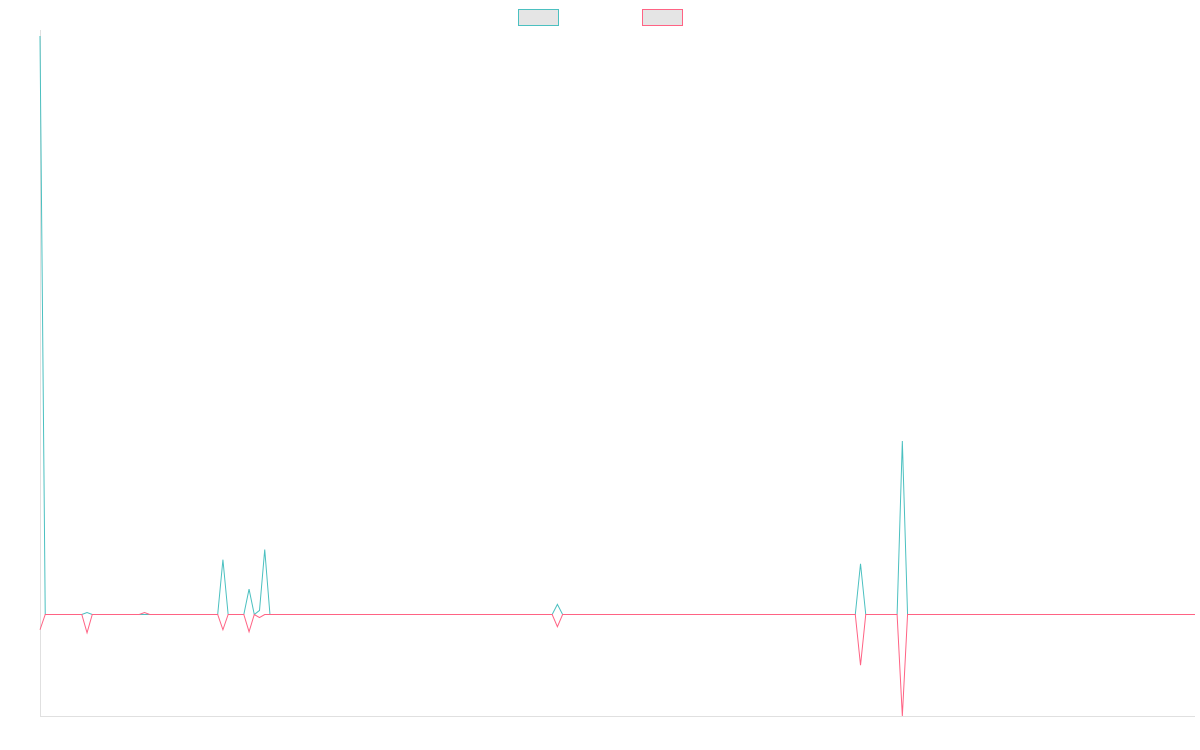 The height and width of the screenshot is (750, 1200). What do you see at coordinates (617, 664) in the screenshot?
I see `series-2-line` at bounding box center [617, 664].